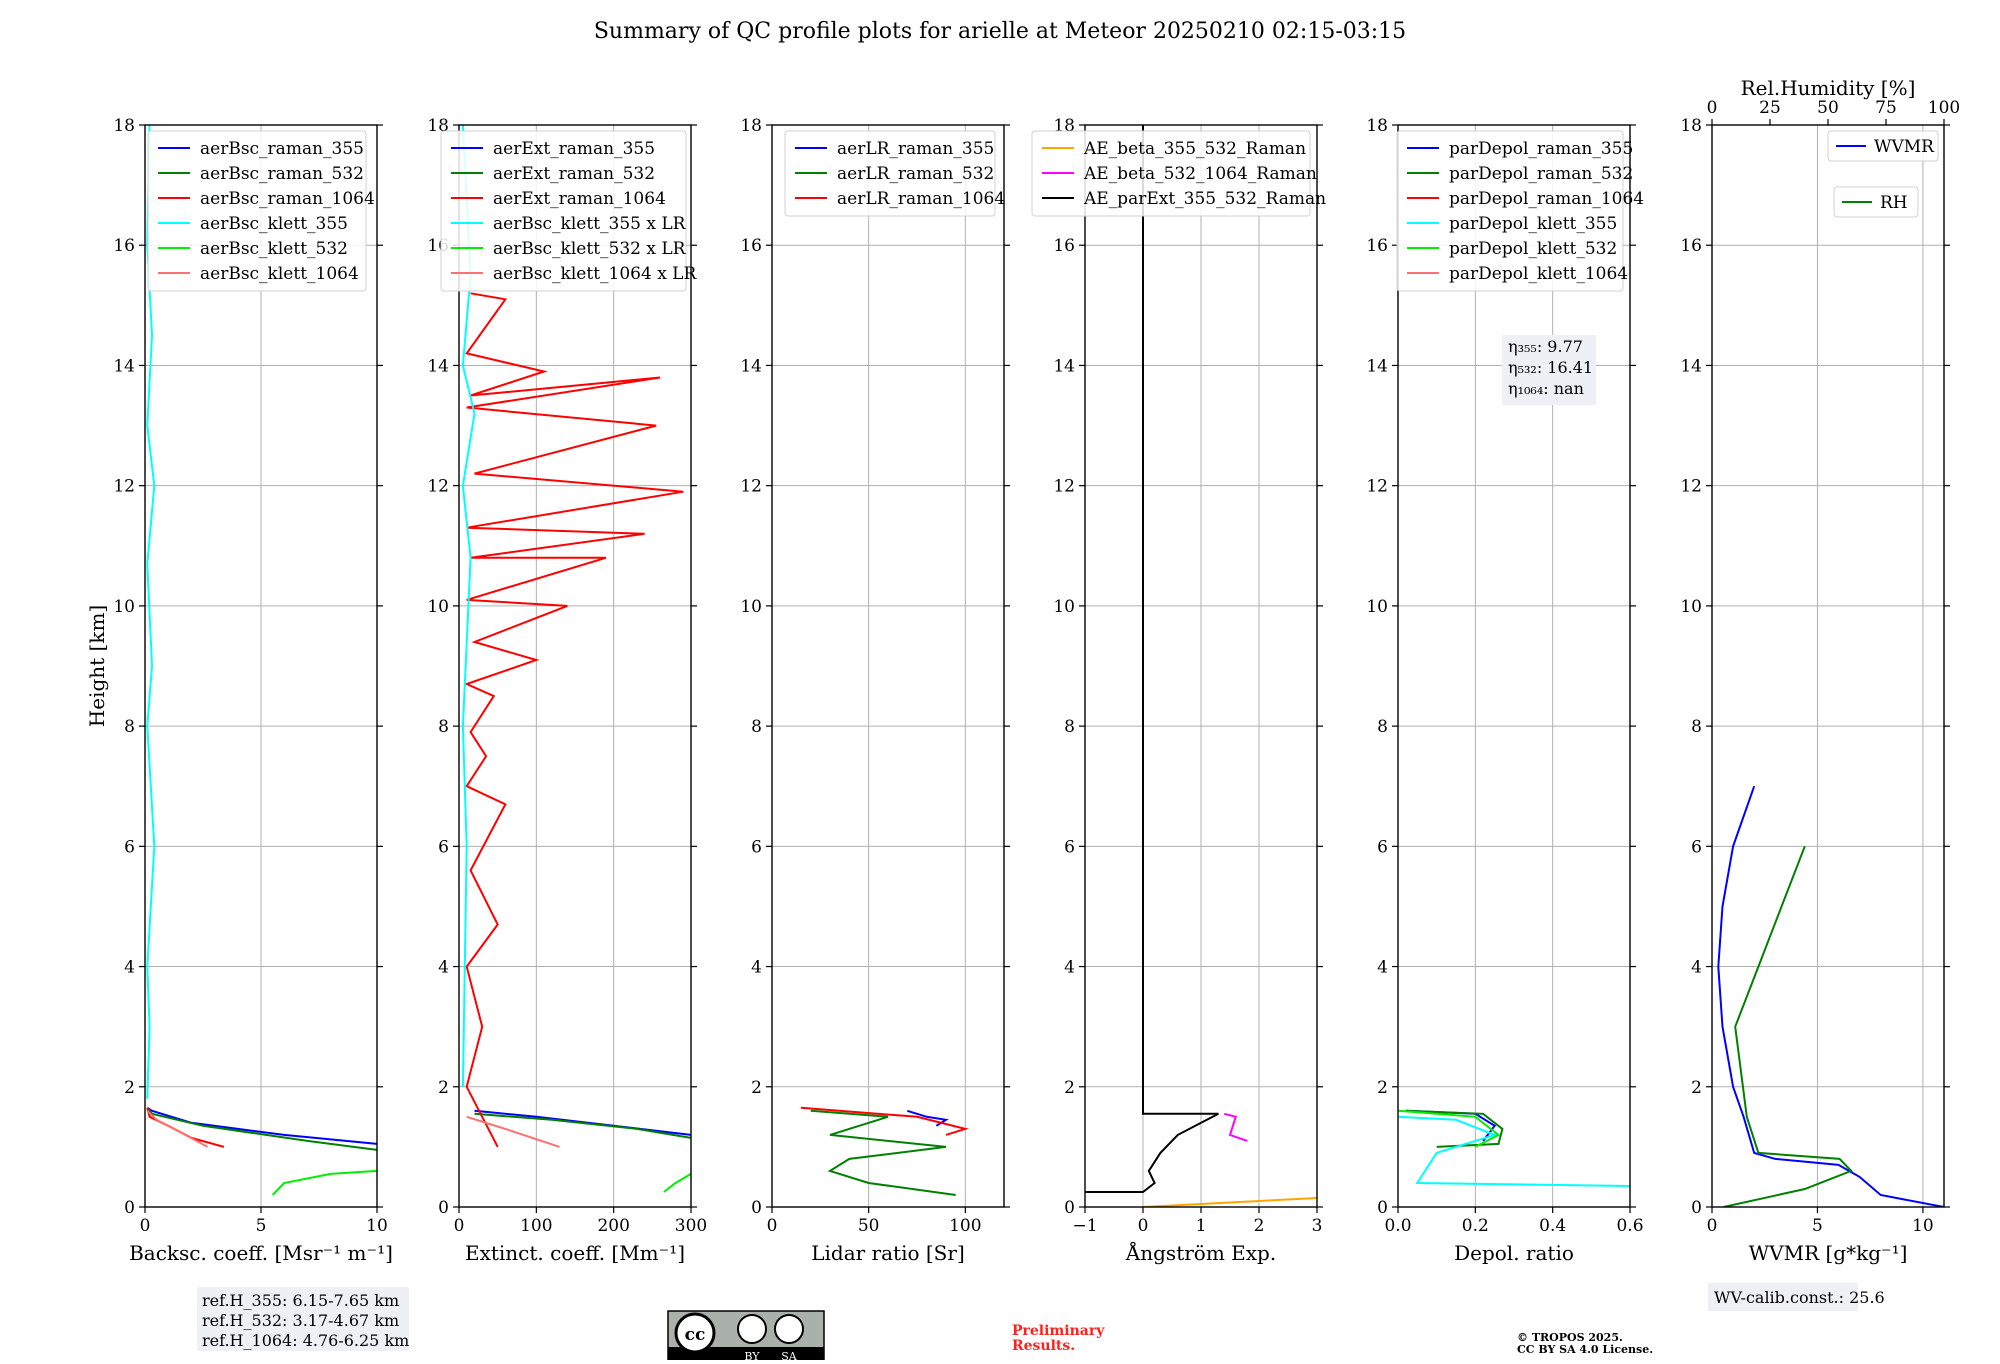  I want to click on top-tick-label: 0, so click(1712, 108).